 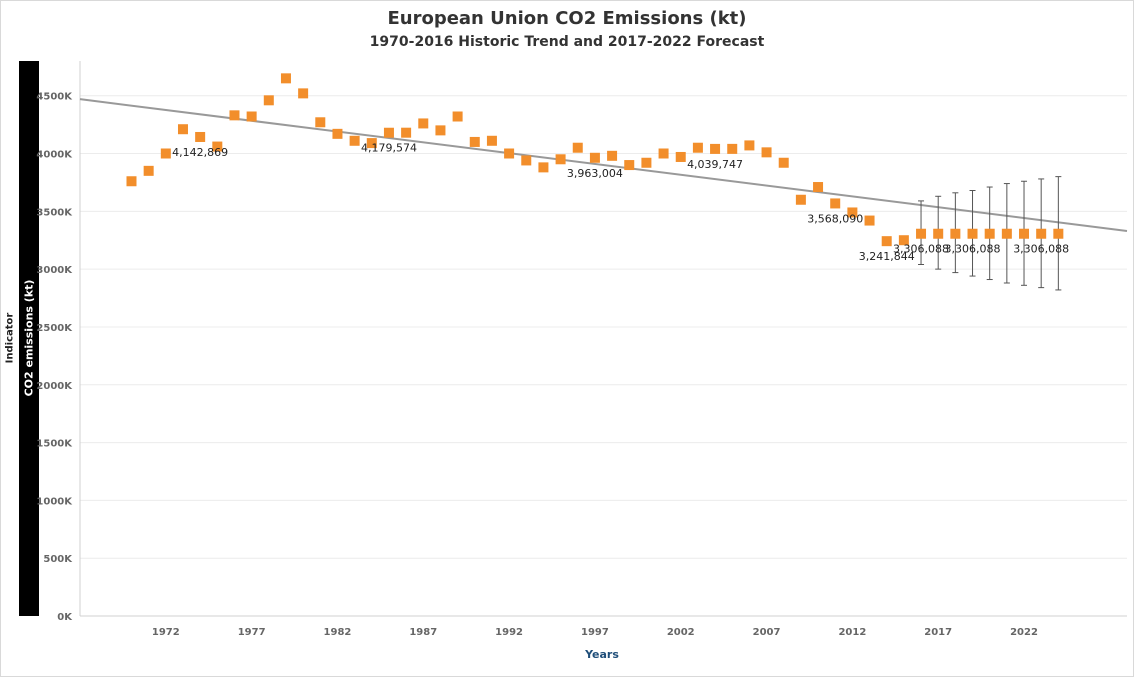 What do you see at coordinates (252, 632) in the screenshot?
I see `x-tick-label: 1977` at bounding box center [252, 632].